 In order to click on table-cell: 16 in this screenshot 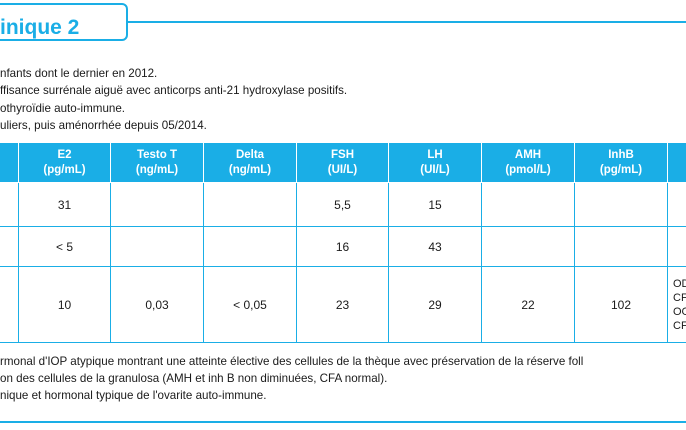, I will do `click(342, 246)`.